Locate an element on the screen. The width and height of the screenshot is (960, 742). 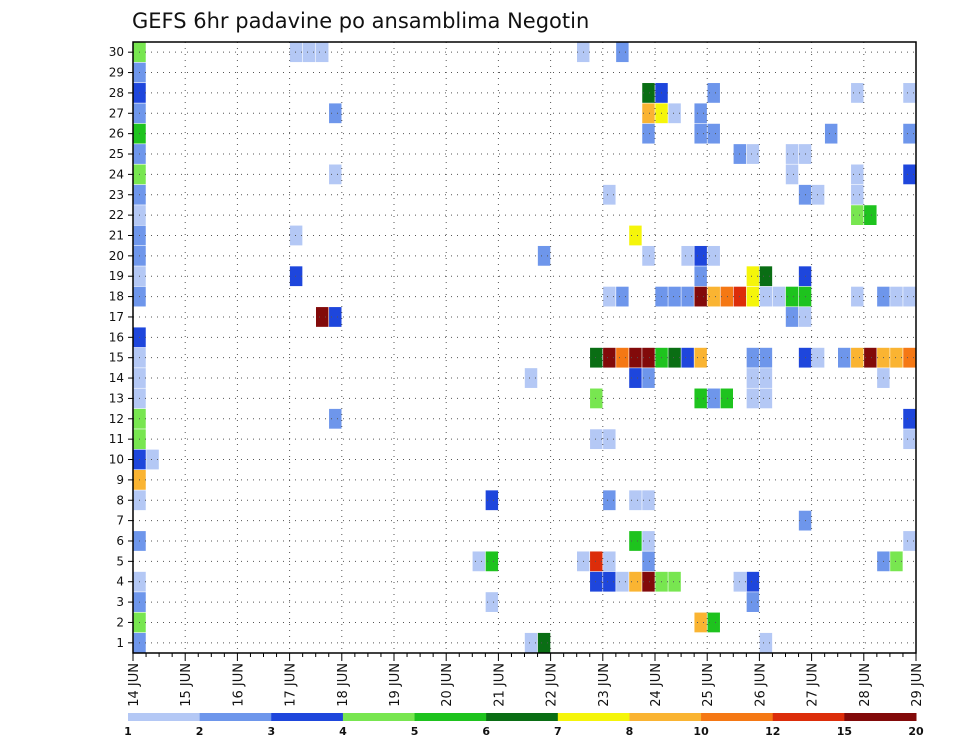
colorbar-label: 15 is located at coordinates (844, 731).